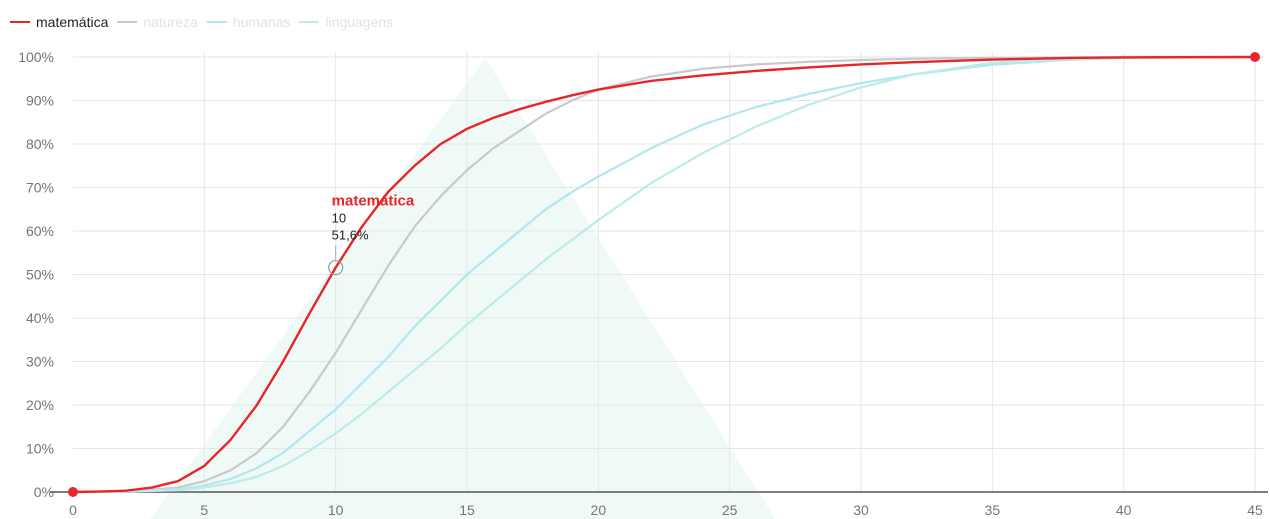  Describe the element at coordinates (44, 492) in the screenshot. I see `y-tick-label: 0%` at that location.